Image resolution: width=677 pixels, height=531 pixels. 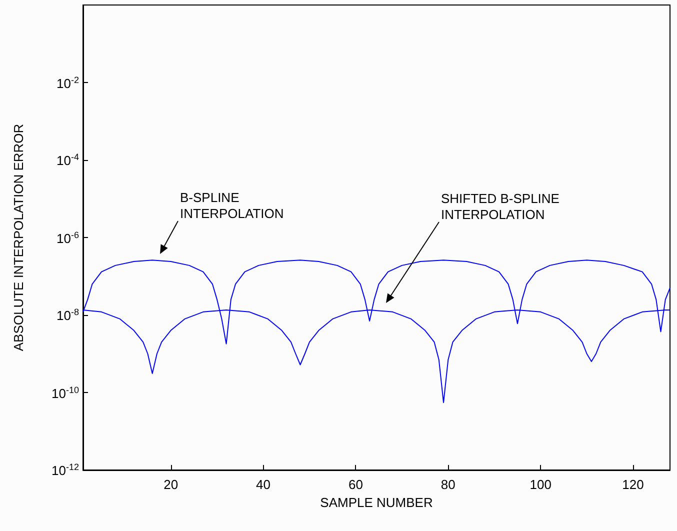 What do you see at coordinates (67, 160) in the screenshot?
I see `y-tick-label: 10$^{-4}$` at bounding box center [67, 160].